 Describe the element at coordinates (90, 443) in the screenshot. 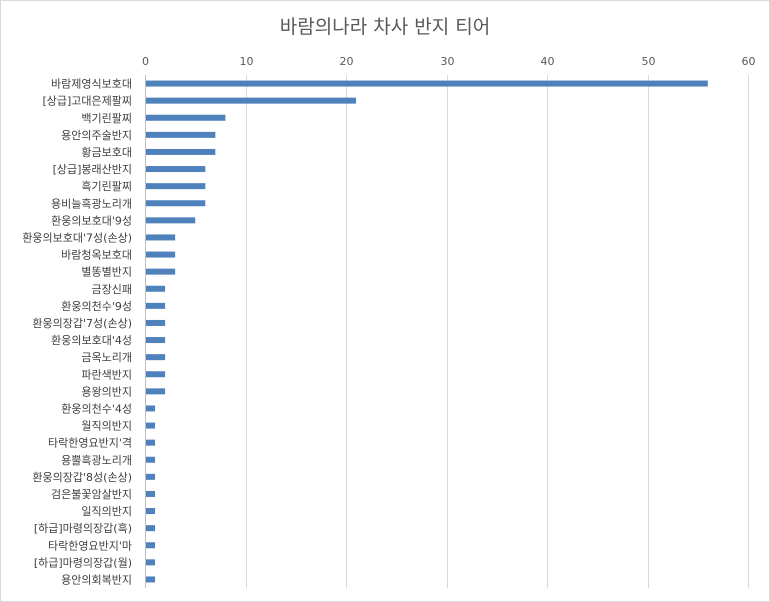

I see `category-label: 타락한영요반지'격` at that location.